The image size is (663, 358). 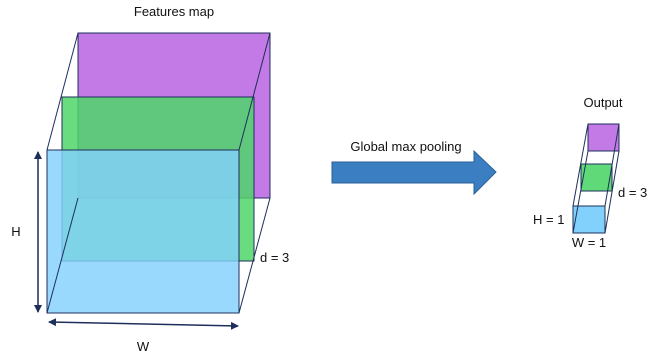 I want to click on output-depth-edges, so click(x=596, y=178).